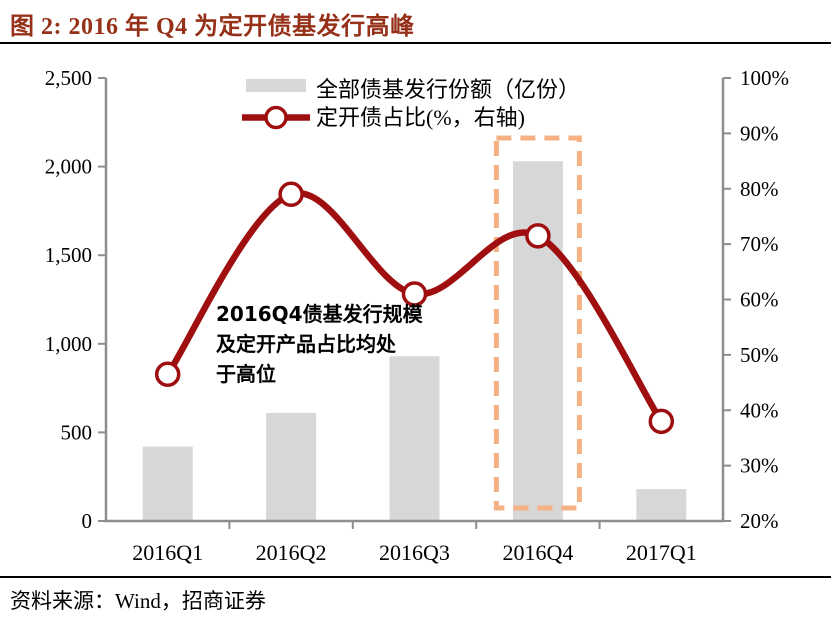  What do you see at coordinates (276, 117) in the screenshot?
I see `legend-line-marker` at bounding box center [276, 117].